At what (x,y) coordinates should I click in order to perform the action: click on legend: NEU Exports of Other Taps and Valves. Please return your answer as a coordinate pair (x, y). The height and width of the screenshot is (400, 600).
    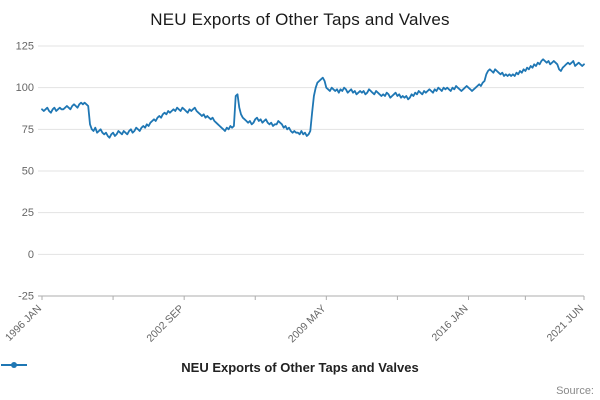
    Looking at the image, I should click on (300, 367).